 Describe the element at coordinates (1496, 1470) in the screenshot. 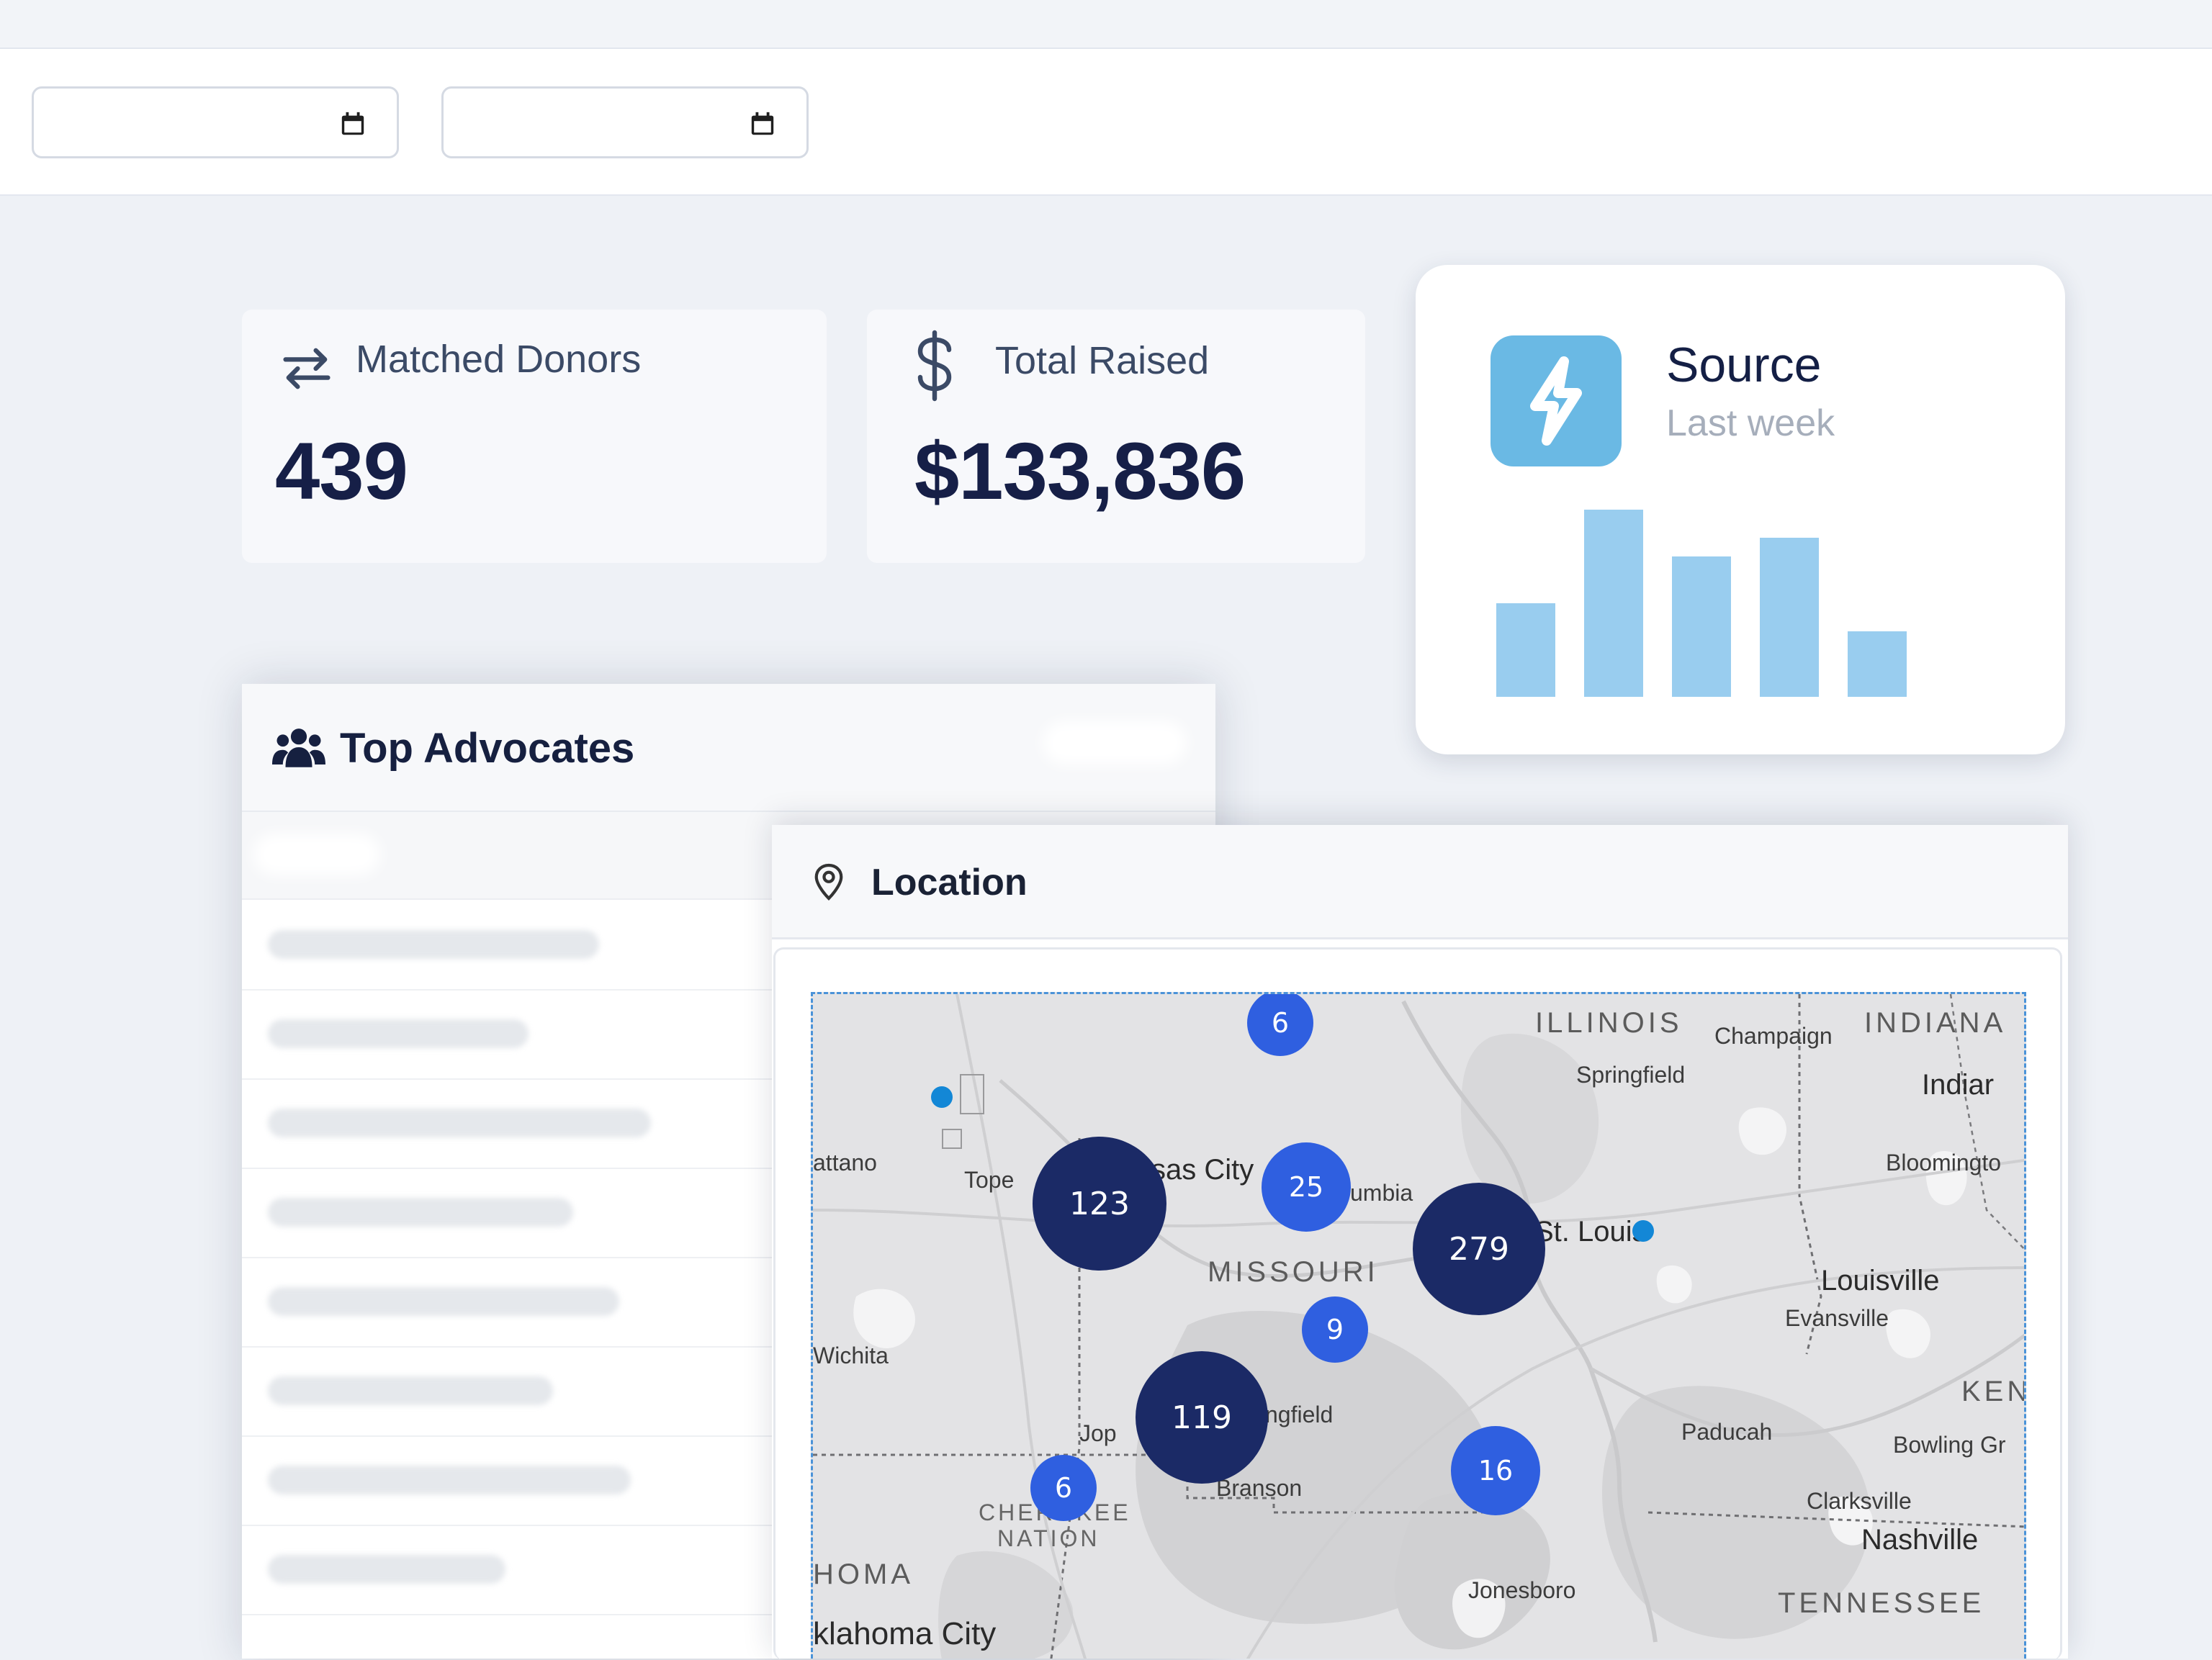

I see `map-cluster: 16` at that location.